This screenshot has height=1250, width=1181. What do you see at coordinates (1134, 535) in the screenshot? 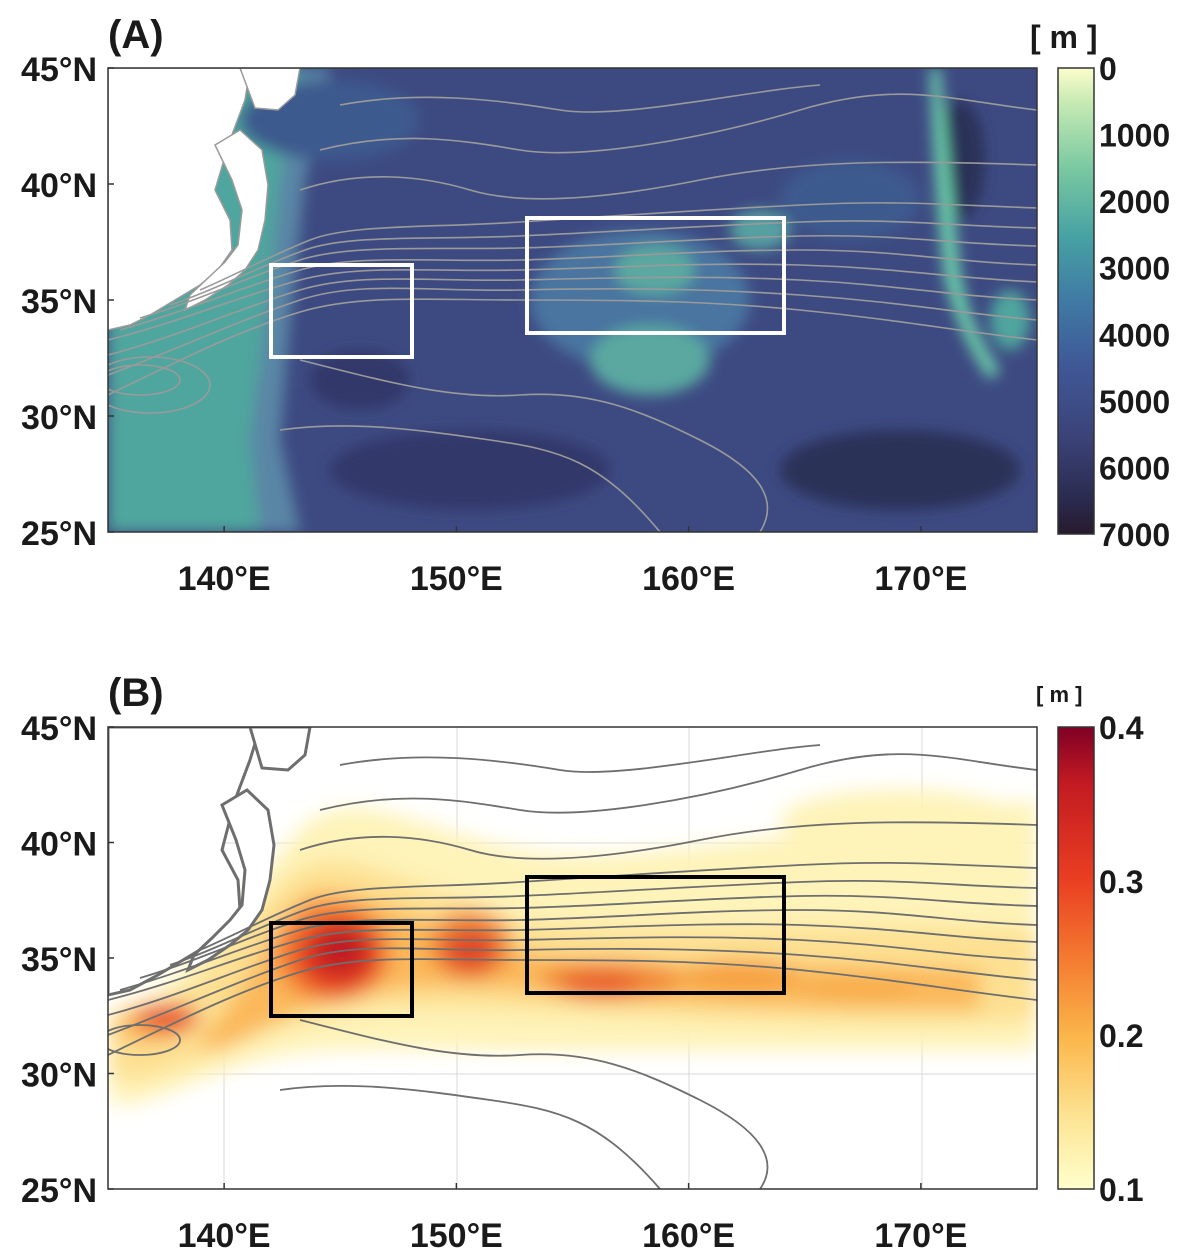
I see `colorbar-a-tick: 7000` at bounding box center [1134, 535].